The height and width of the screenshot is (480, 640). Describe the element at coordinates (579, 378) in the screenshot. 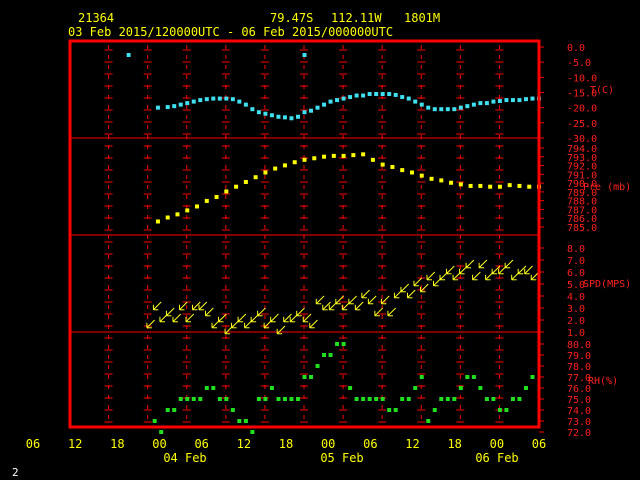

I see `y-tick-label: 77.0` at that location.